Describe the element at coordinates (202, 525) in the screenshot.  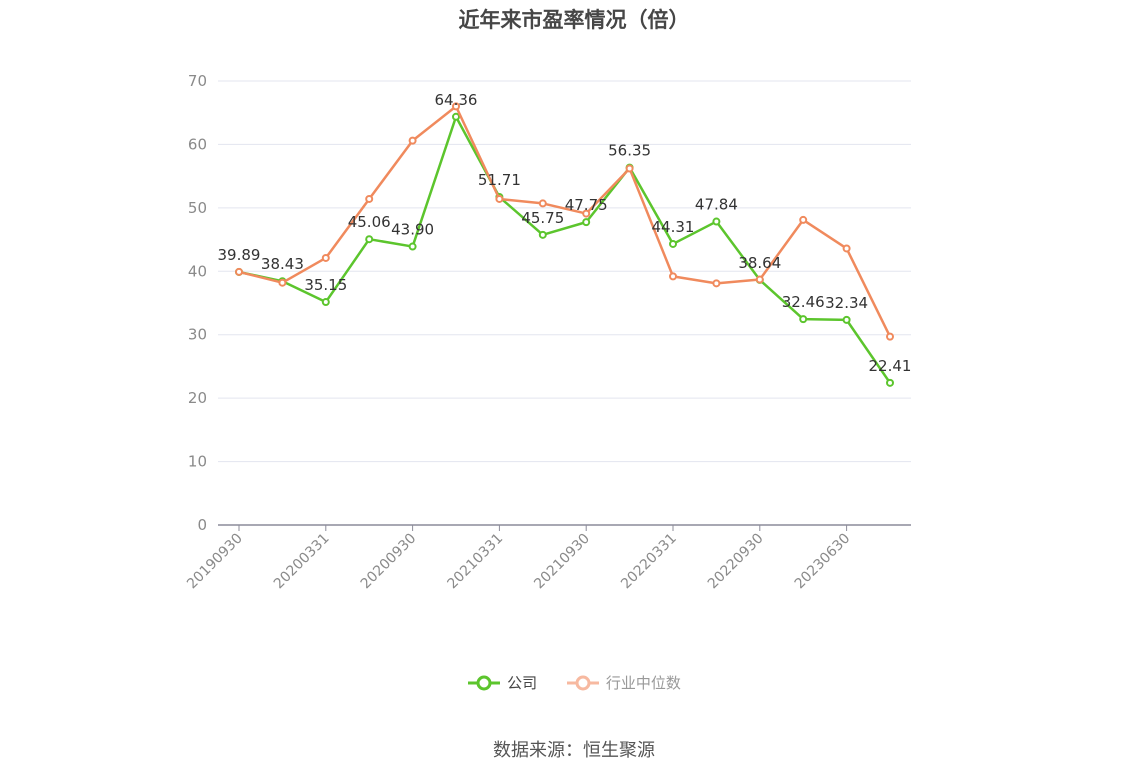
I see `y-tick-label: 0` at that location.